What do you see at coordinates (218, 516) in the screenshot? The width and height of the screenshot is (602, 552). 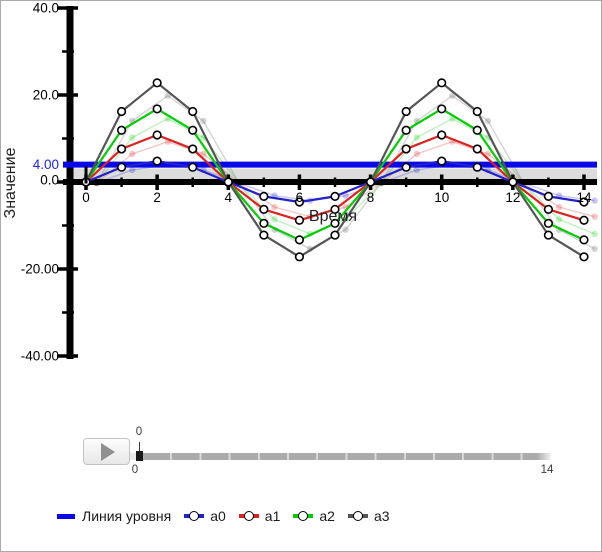 I see `legend-label: a0` at bounding box center [218, 516].